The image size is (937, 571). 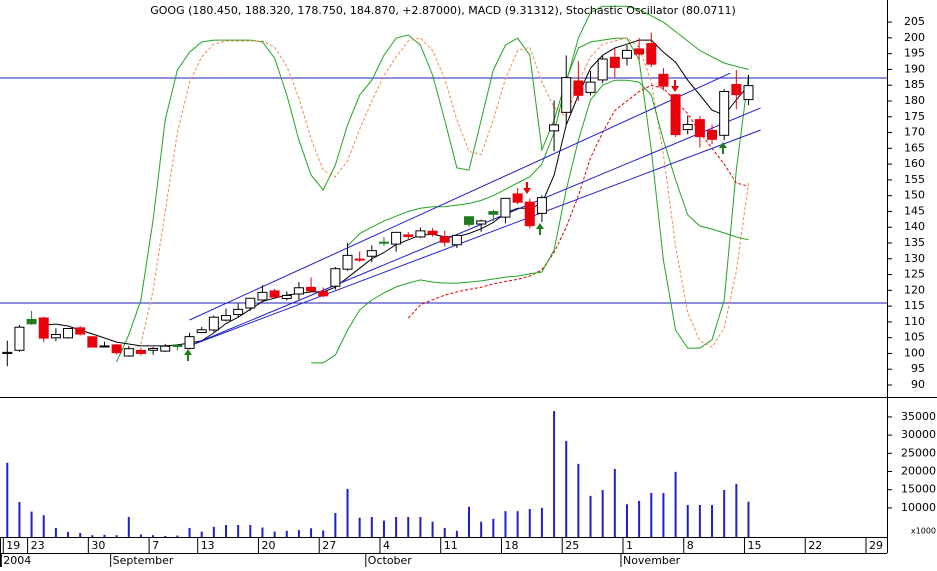 What do you see at coordinates (914, 321) in the screenshot?
I see `y-tick-label: 110` at bounding box center [914, 321].